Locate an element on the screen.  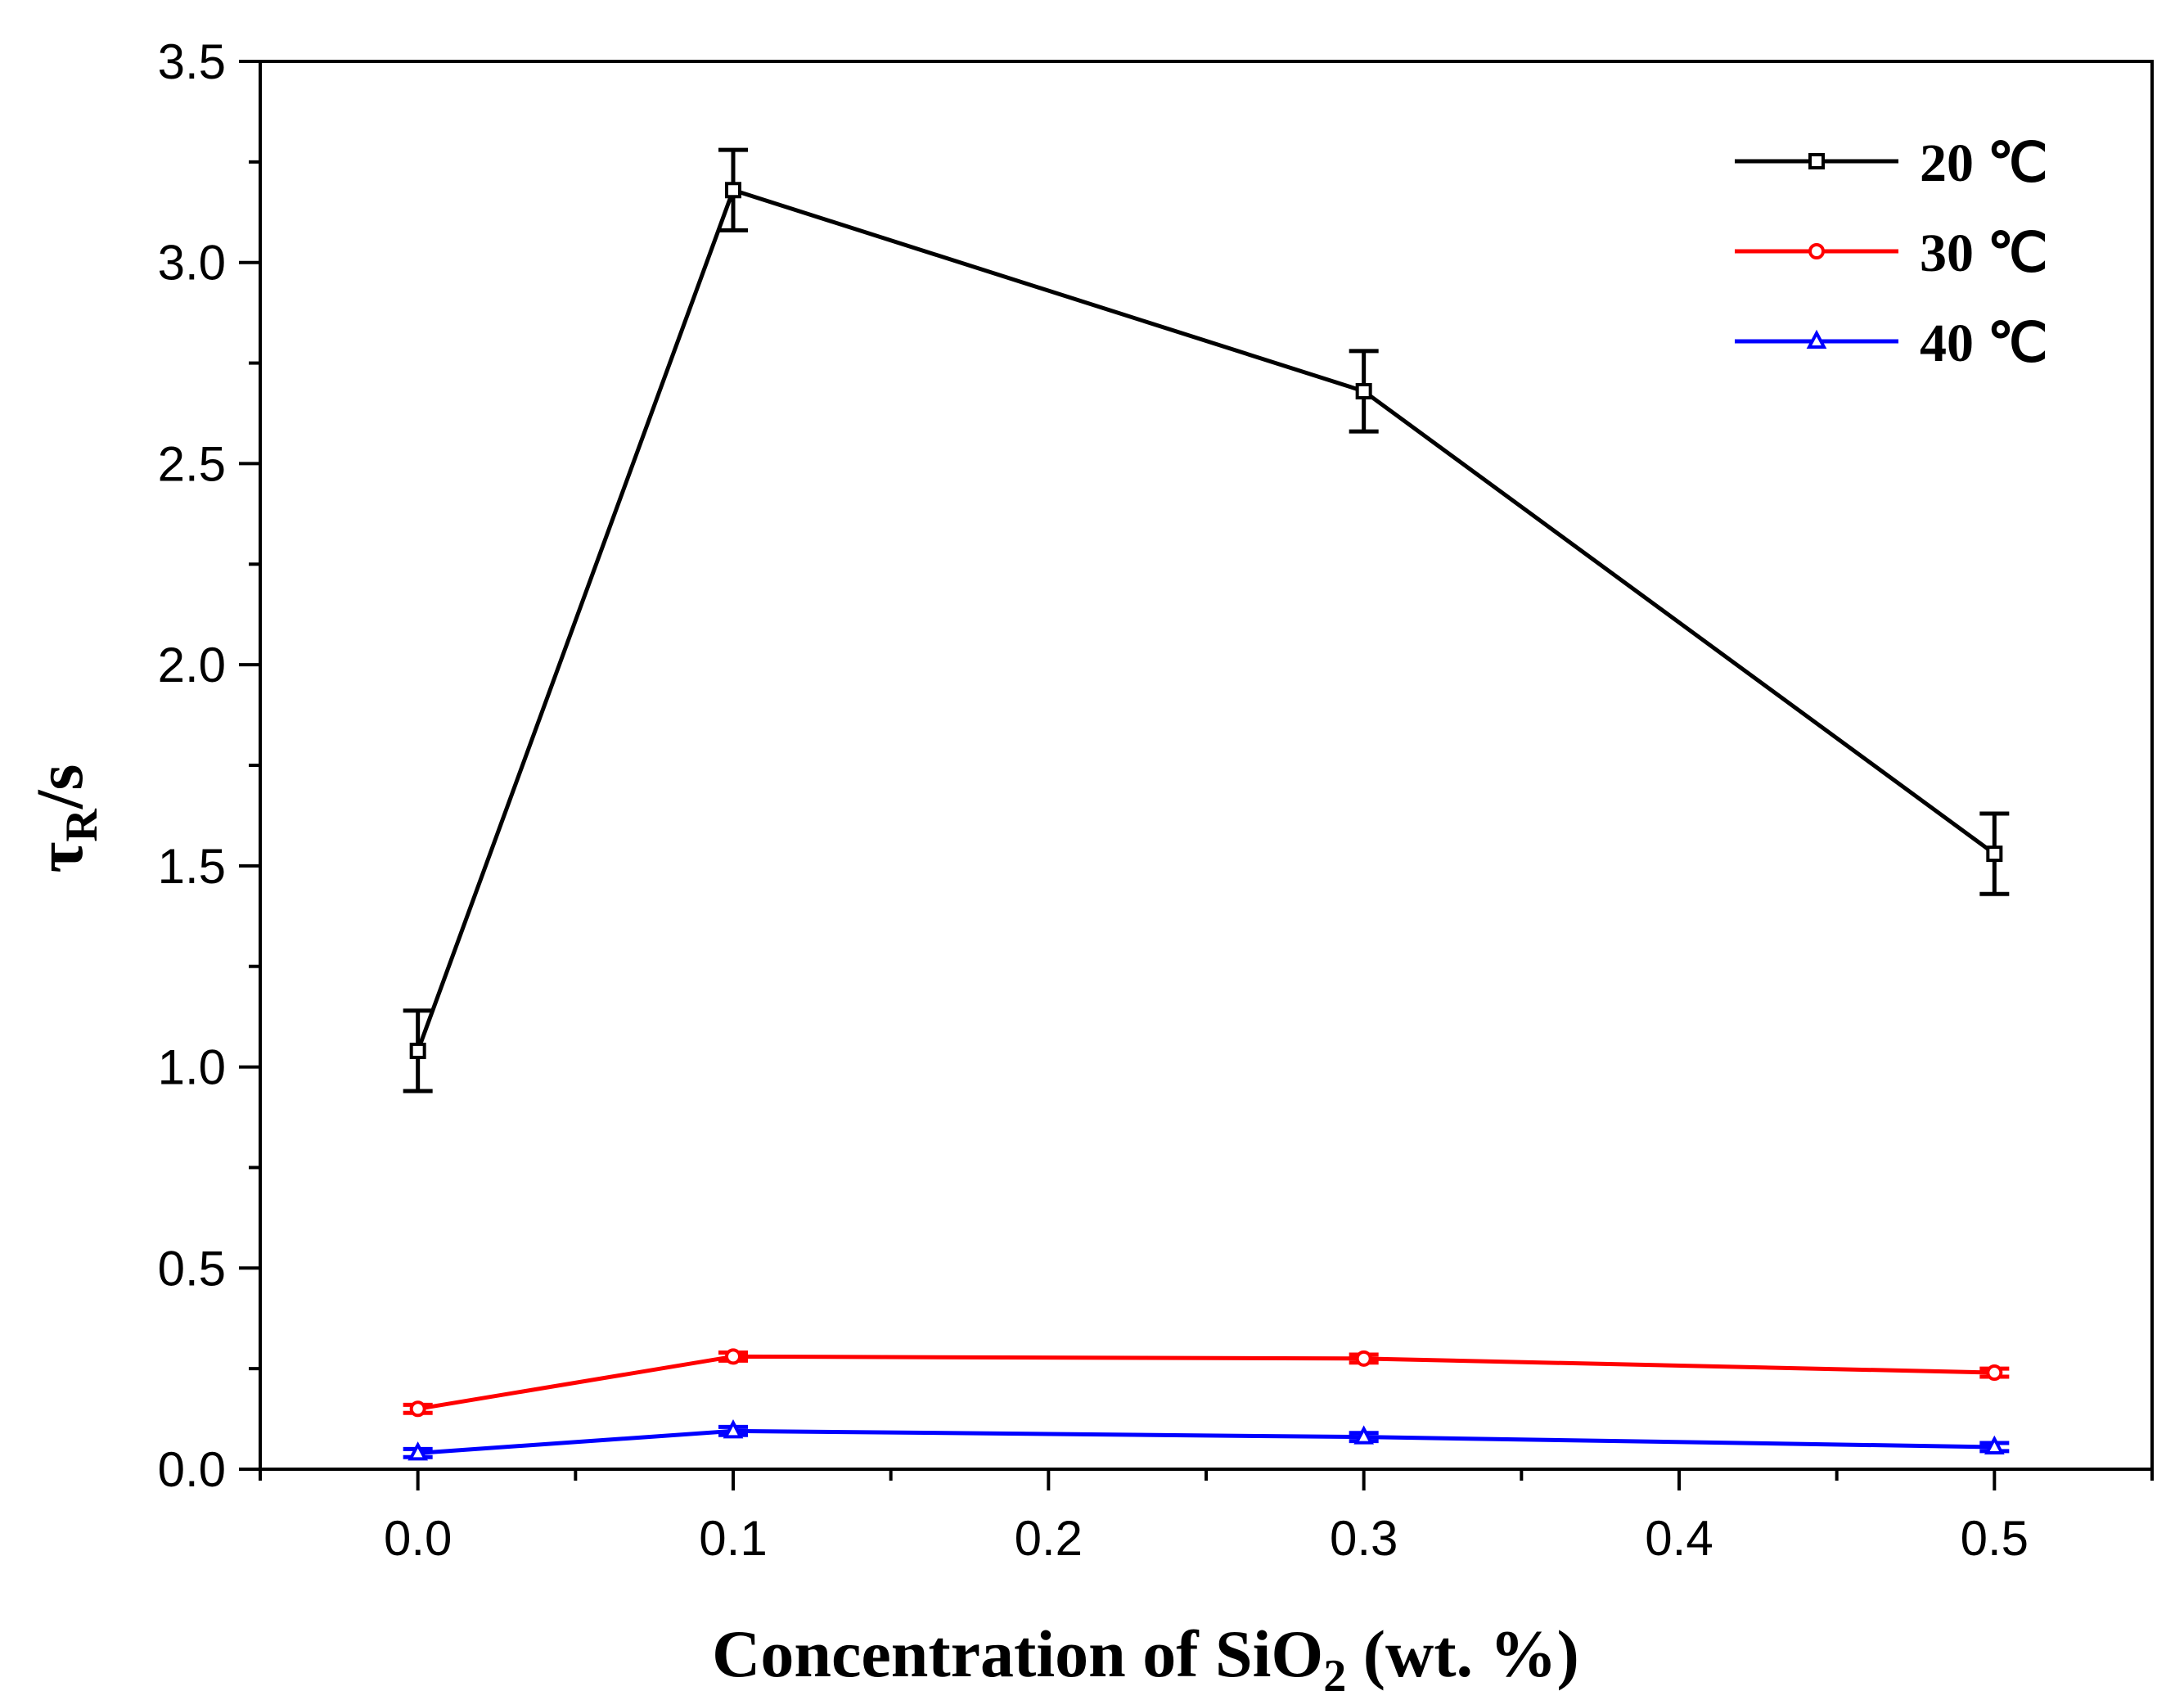
x-axis: 0.0 0.1 0.2 0.3 0.4 0.5 is located at coordinates (1206, 1517).